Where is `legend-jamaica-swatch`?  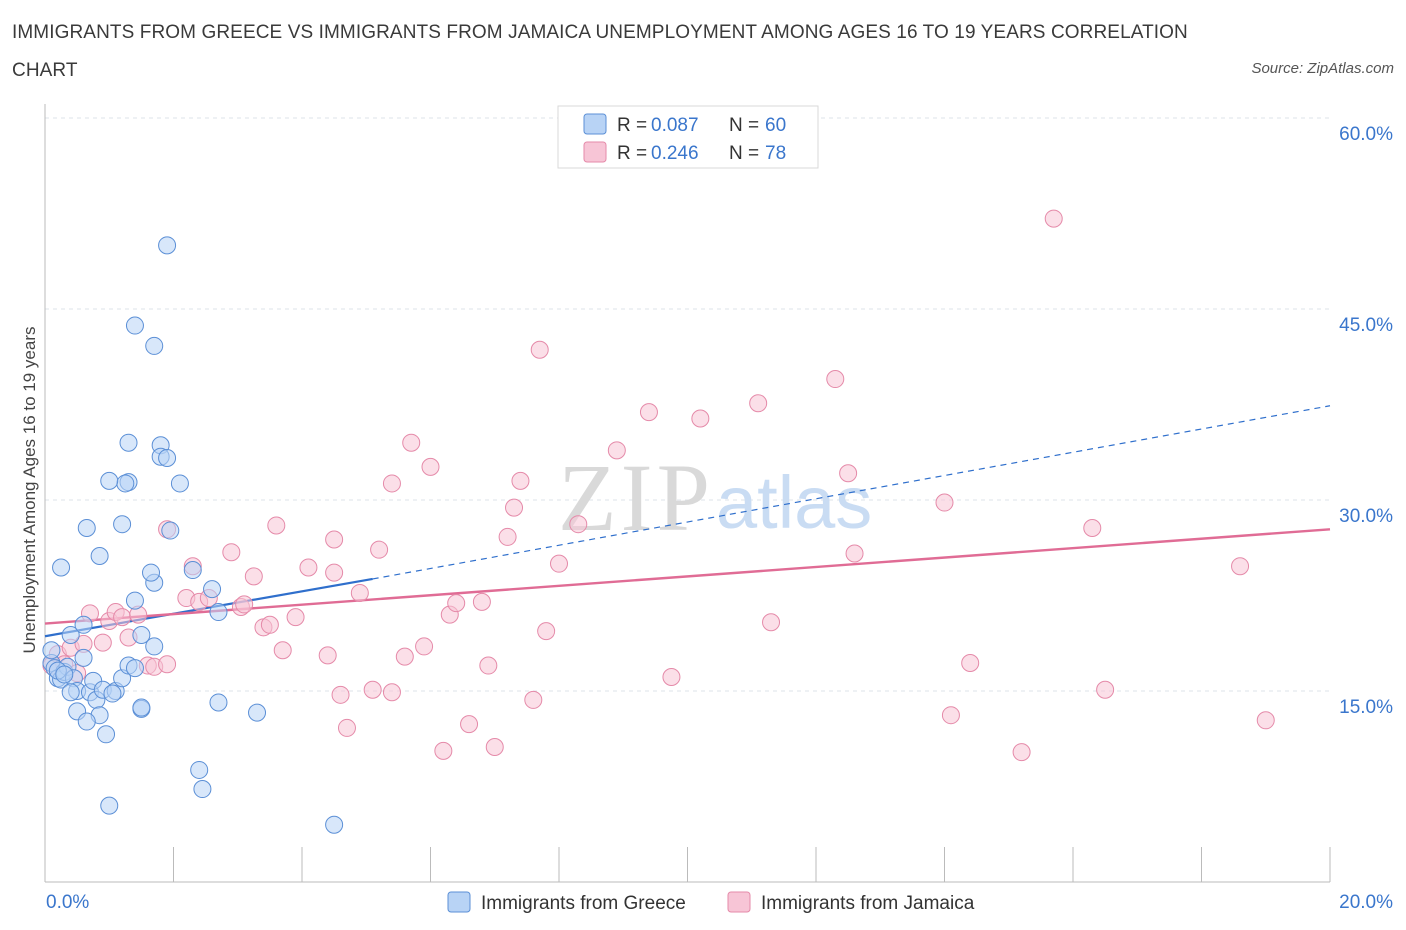
legend-jamaica-swatch is located at coordinates (595, 152).